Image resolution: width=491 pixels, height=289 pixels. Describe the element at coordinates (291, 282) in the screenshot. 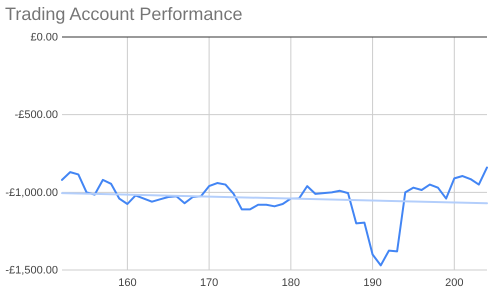

I see `x-tick-label: 180` at that location.